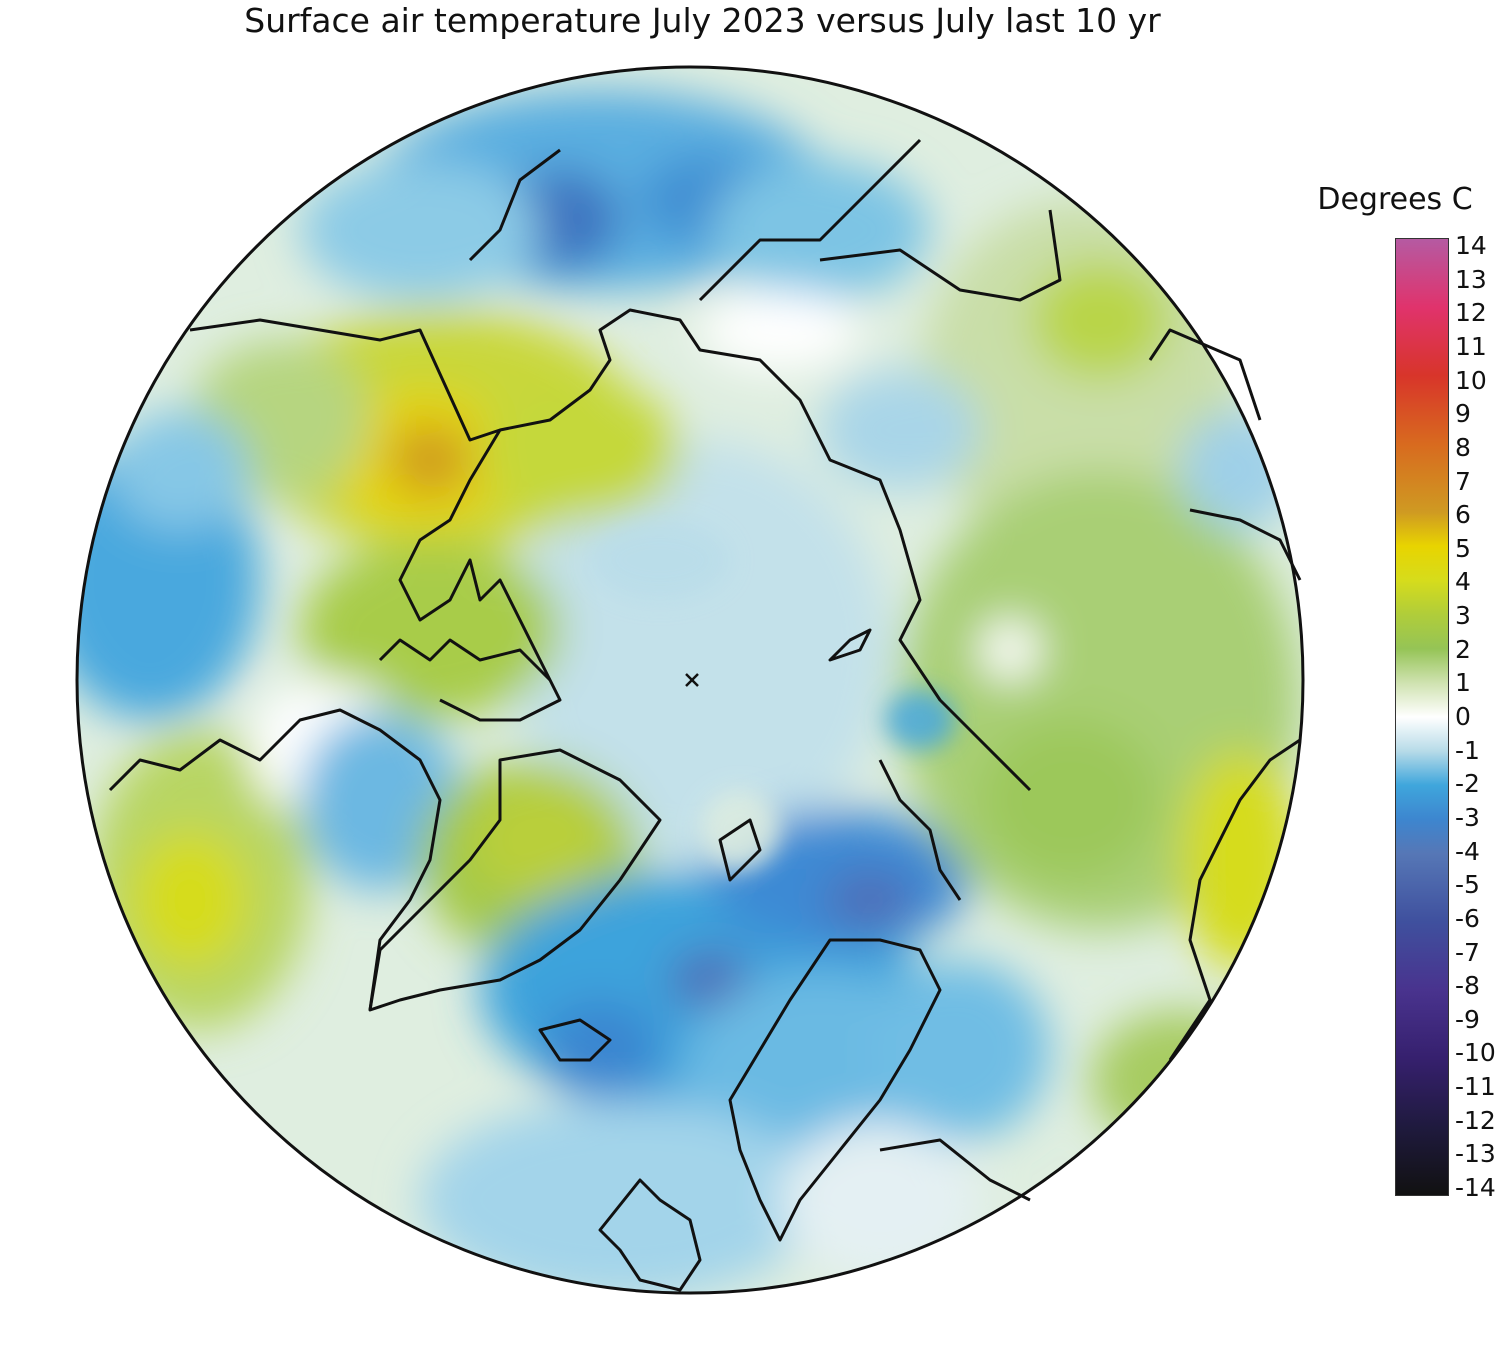 This screenshot has height=1361, width=1500. I want to click on scale-tick-label: -2, so click(1467, 784).